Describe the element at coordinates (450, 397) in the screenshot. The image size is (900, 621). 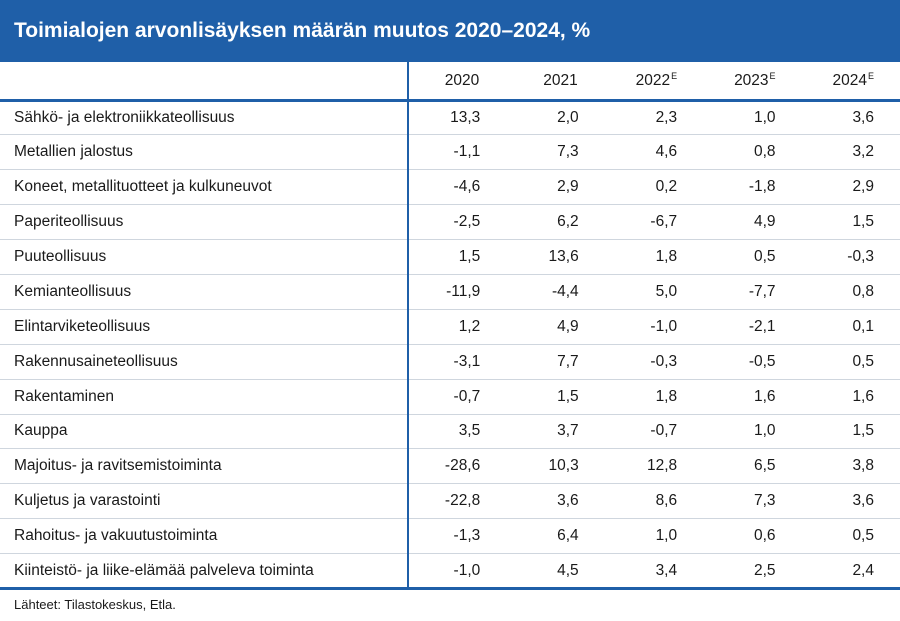
I see `table-row: Rakentaminen -0,7 1,5 1,8 1,6 1,6` at that location.